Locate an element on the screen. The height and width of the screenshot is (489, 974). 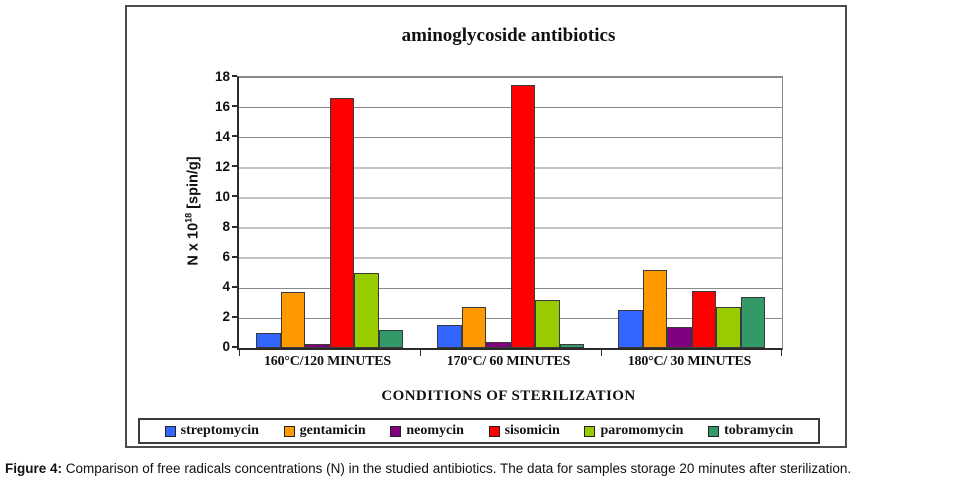
legend-item-gentamicin: gentamicin is located at coordinates (324, 431).